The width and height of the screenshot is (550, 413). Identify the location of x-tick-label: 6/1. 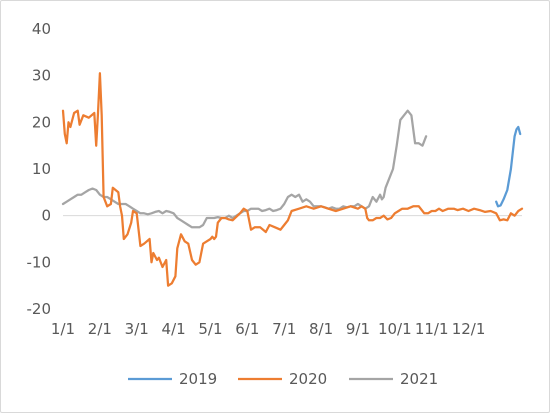
(247, 329).